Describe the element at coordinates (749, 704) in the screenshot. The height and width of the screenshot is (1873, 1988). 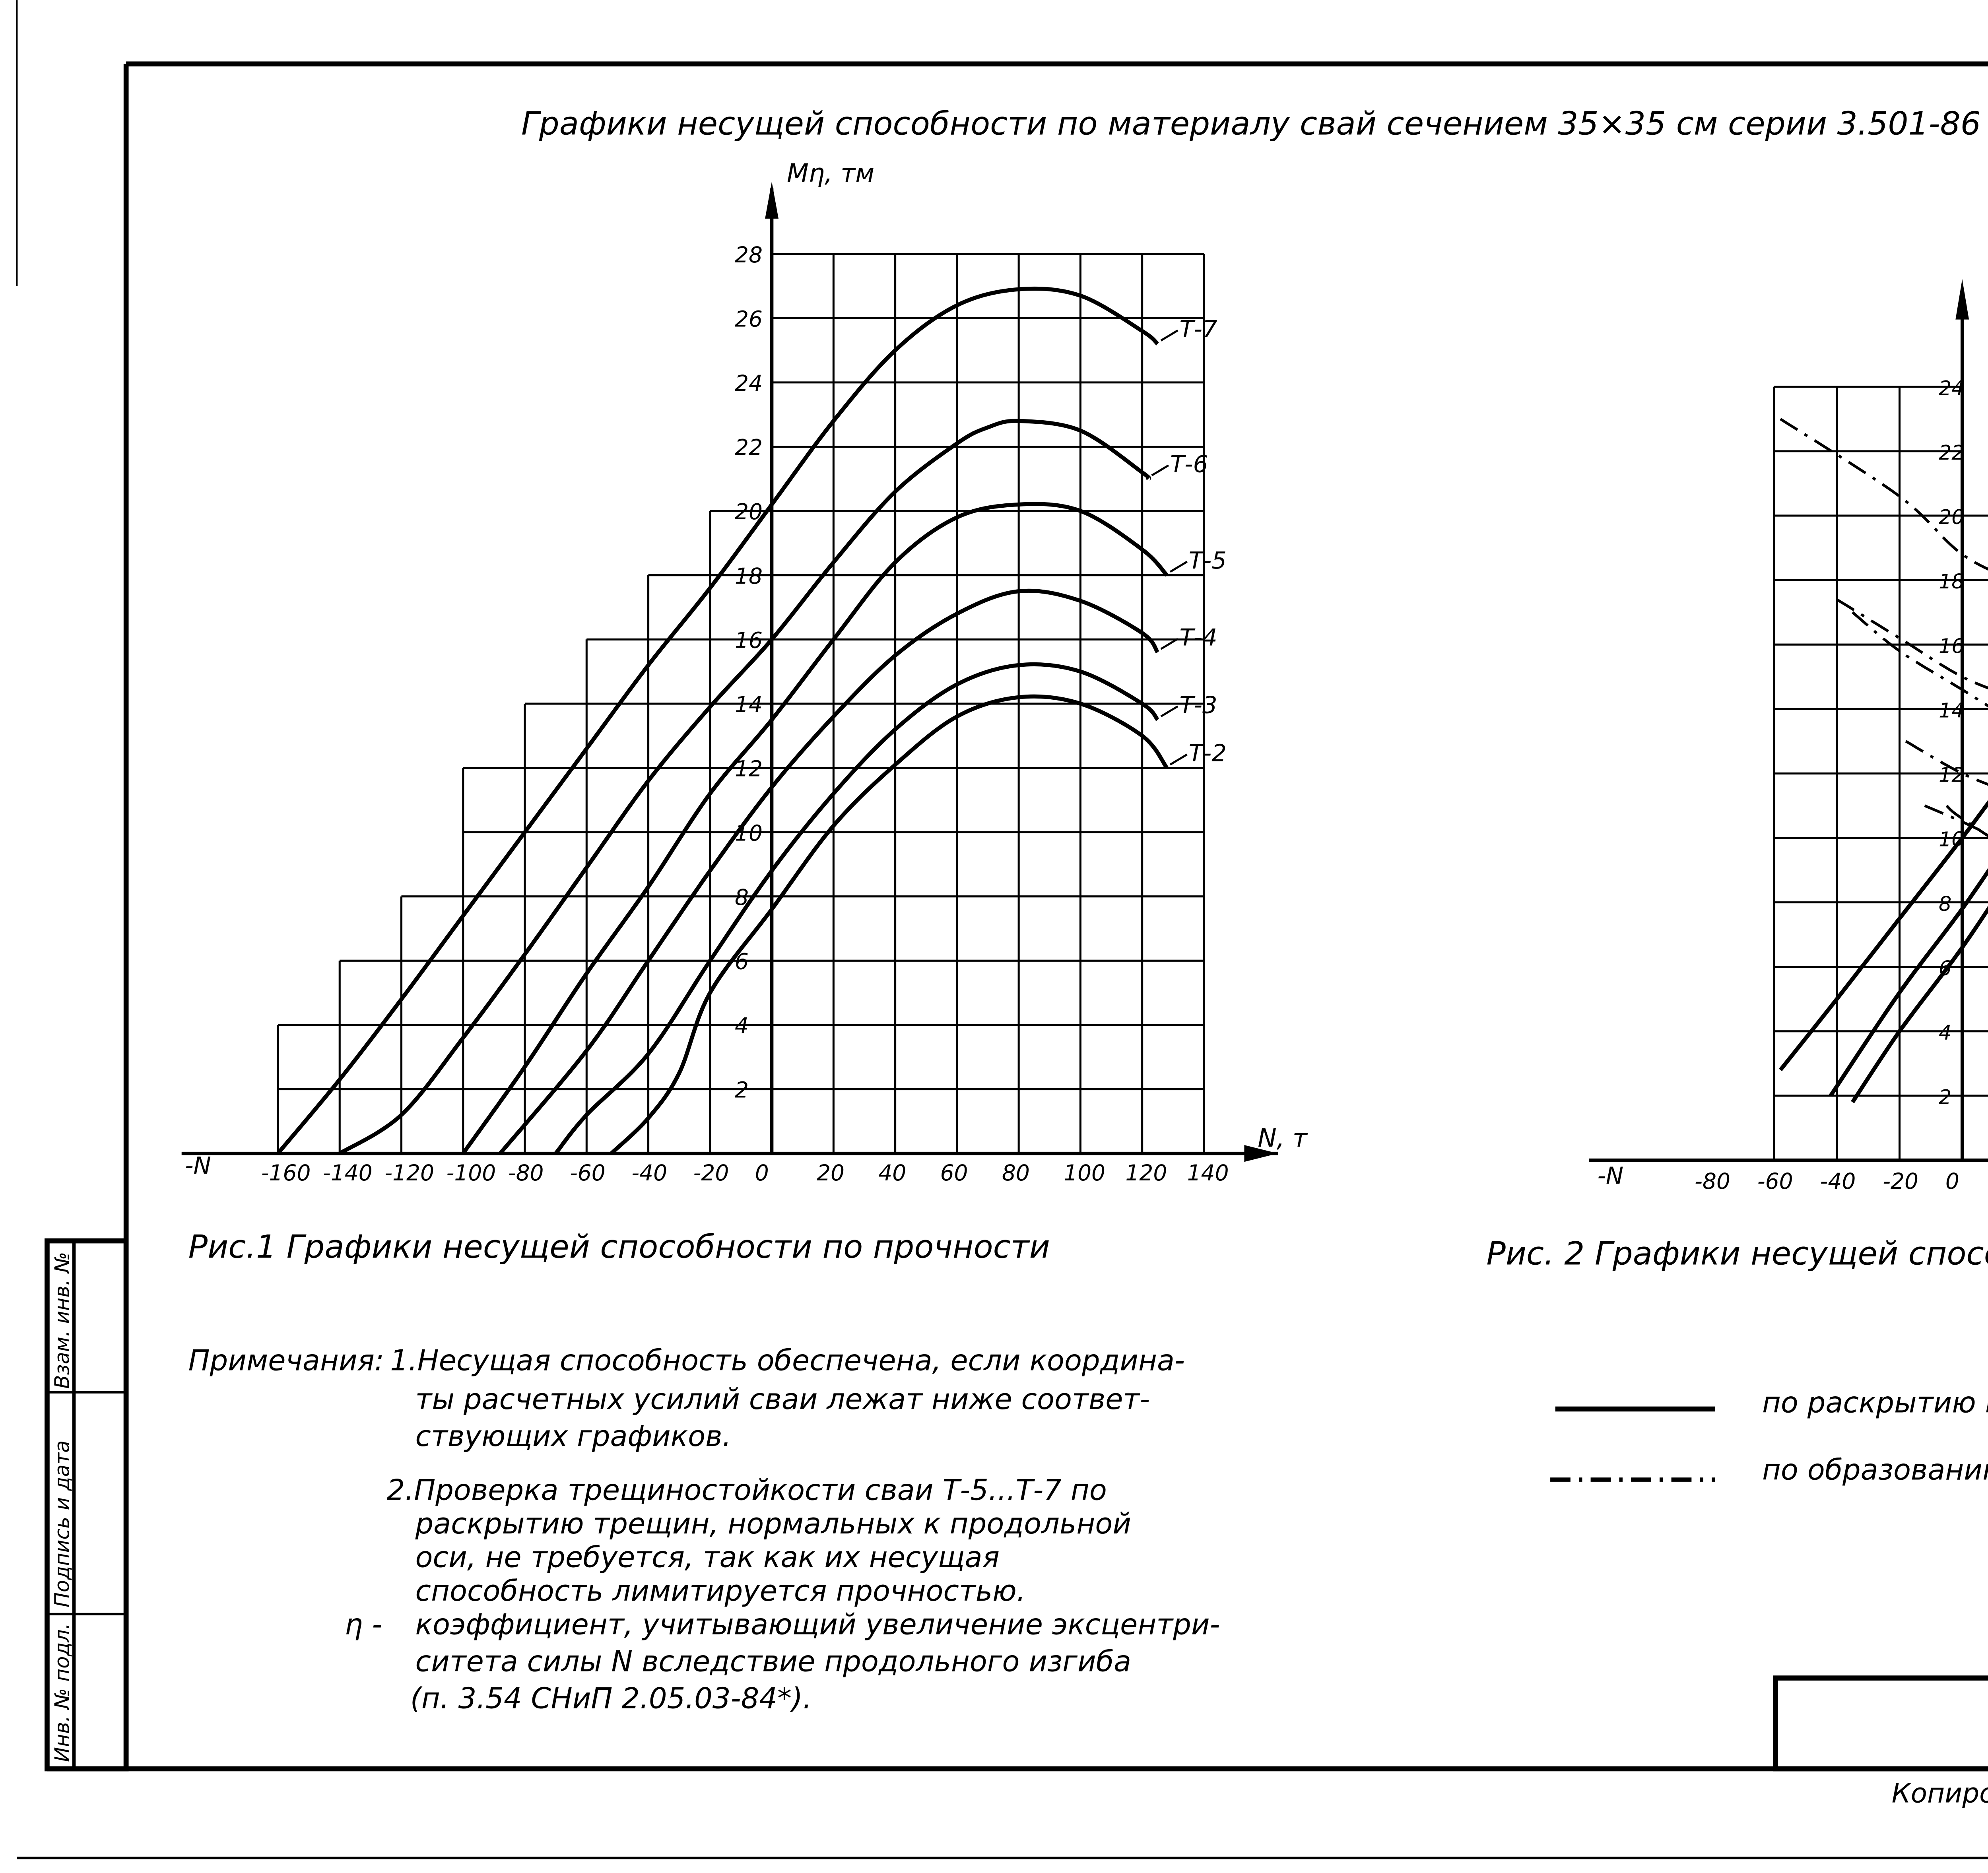
I see `fig1-y-tick: 14` at that location.